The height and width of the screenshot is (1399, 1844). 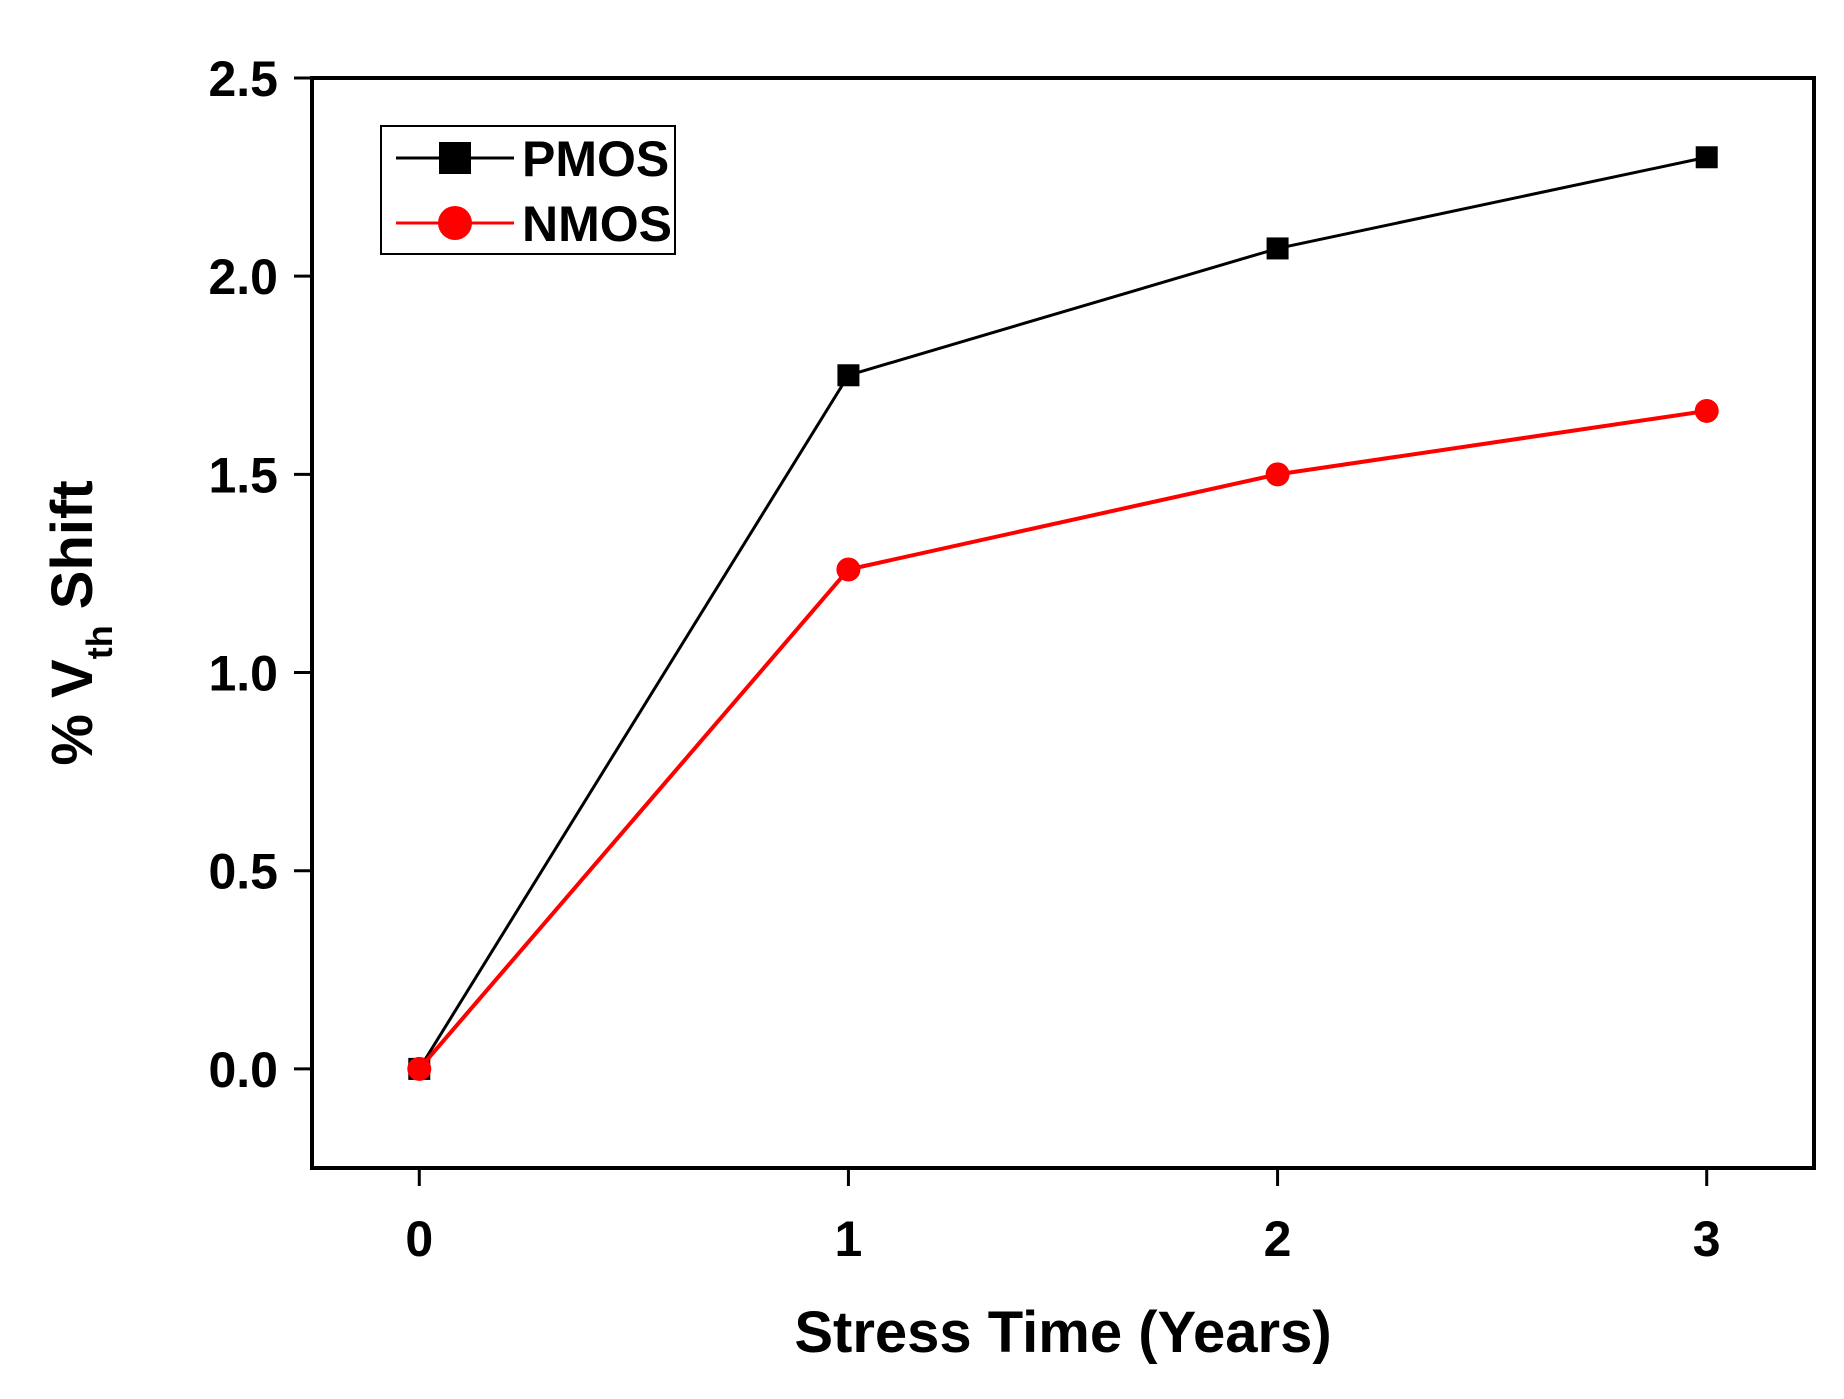 I want to click on legend-pmos-label: PMOS, so click(x=595, y=159).